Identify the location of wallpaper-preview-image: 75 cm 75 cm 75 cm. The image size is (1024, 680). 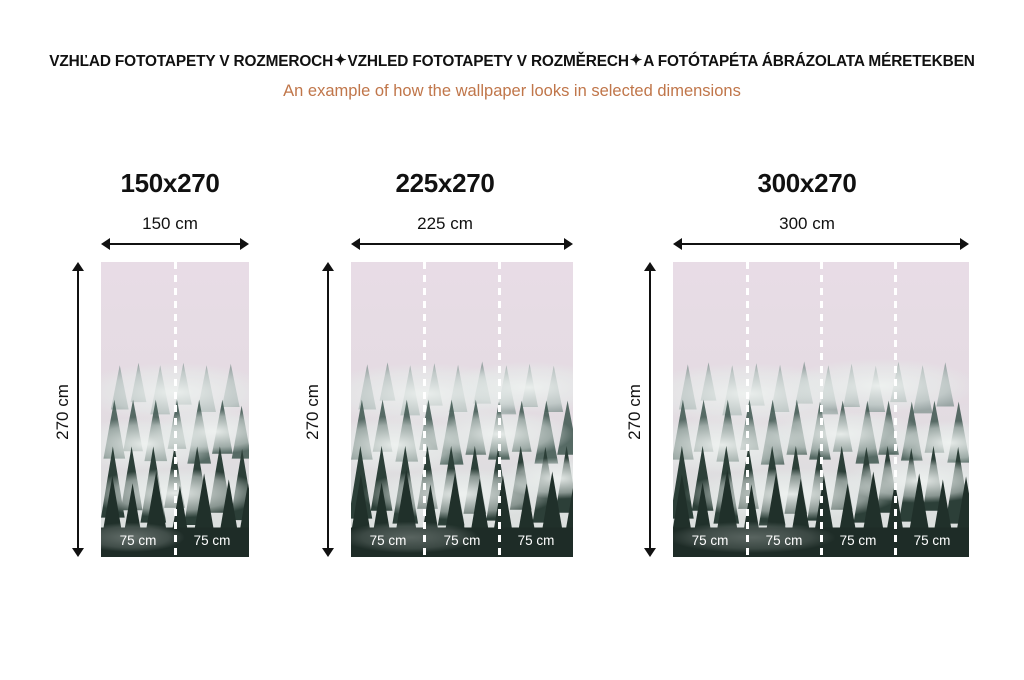
(462, 409).